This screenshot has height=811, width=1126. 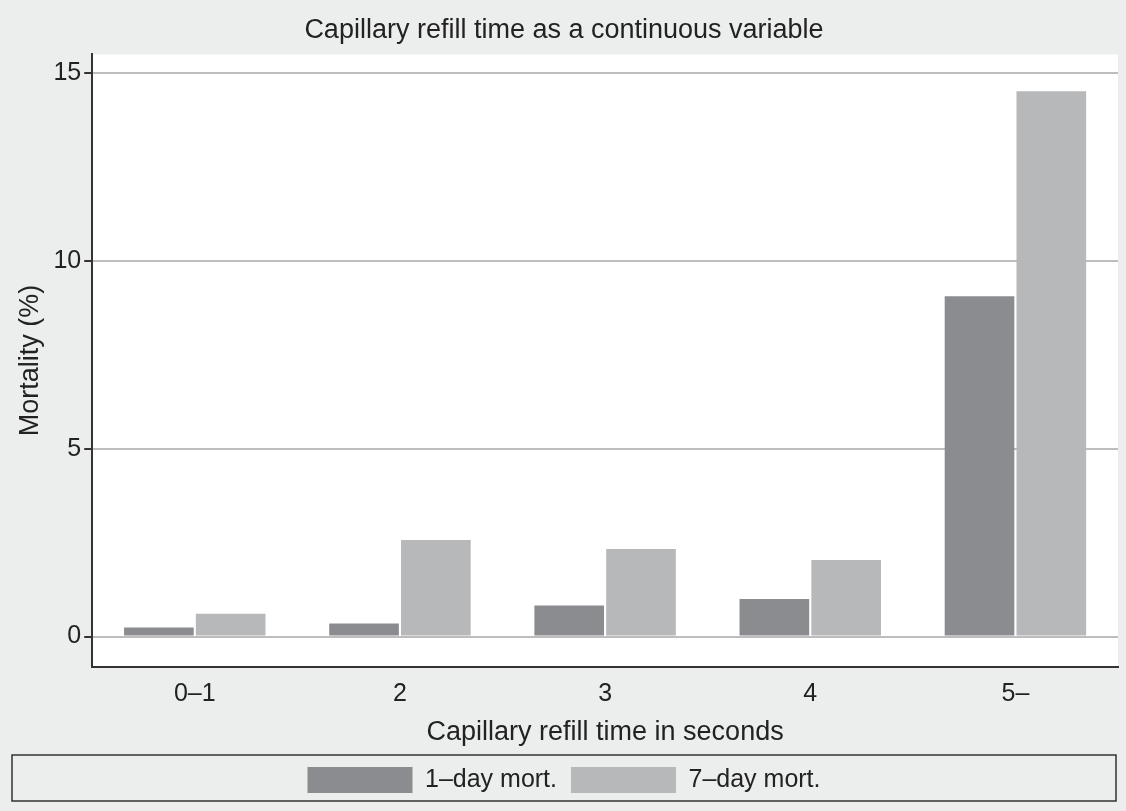 What do you see at coordinates (1015, 692) in the screenshot?
I see `x-tick-label: 5–` at bounding box center [1015, 692].